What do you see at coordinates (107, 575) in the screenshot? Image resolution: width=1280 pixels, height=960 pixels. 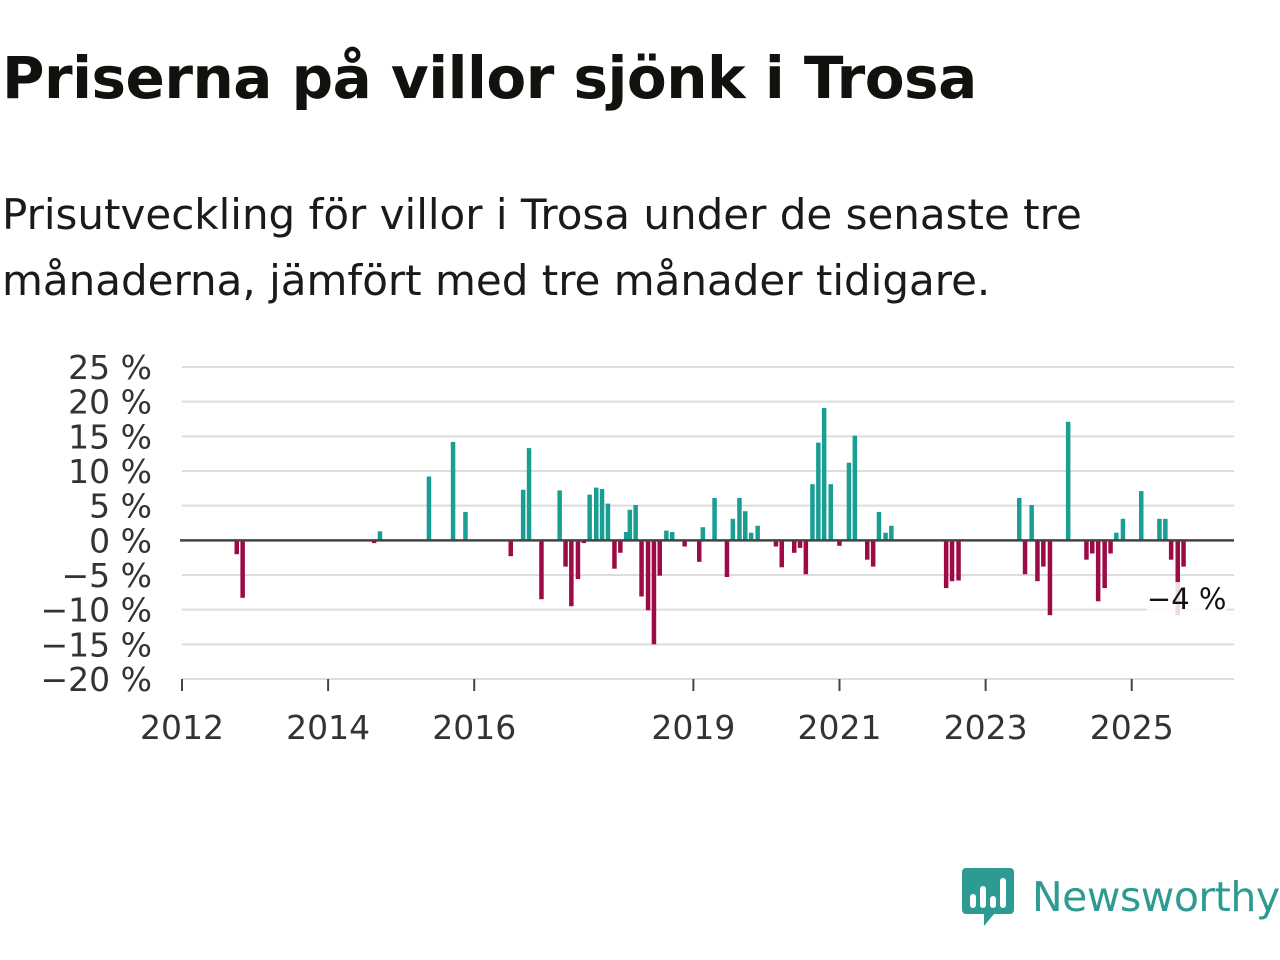 I see `y-tick-label: −5 %` at bounding box center [107, 575].